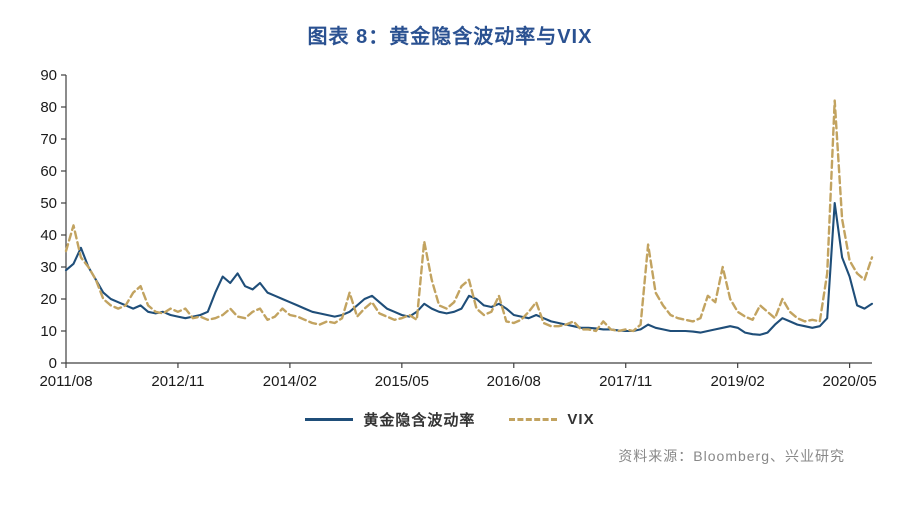 The height and width of the screenshot is (514, 900). I want to click on svg-text: 2017/11, so click(625, 381).